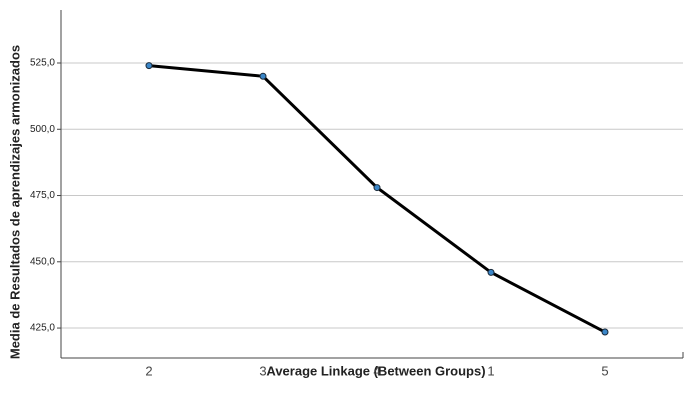 This screenshot has height=407, width=686. I want to click on x-axis-title: Average Linkage (Between Groups), so click(375, 370).